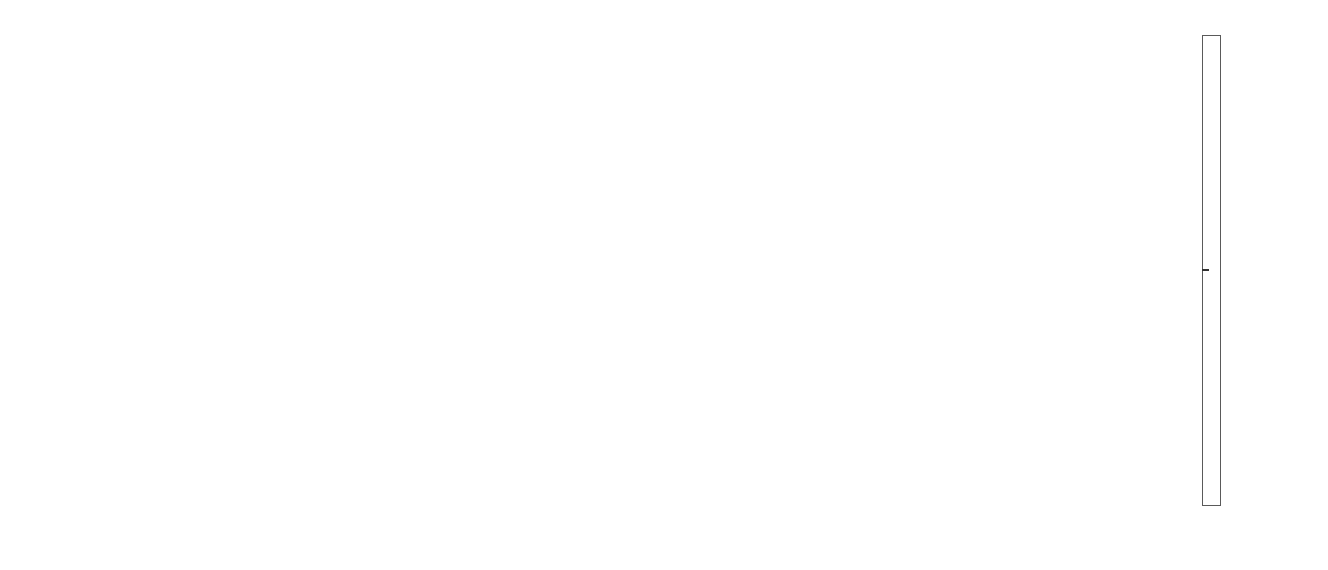 The width and height of the screenshot is (1328, 570). What do you see at coordinates (344, 400) in the screenshot?
I see `panel-pc1-f1` at bounding box center [344, 400].